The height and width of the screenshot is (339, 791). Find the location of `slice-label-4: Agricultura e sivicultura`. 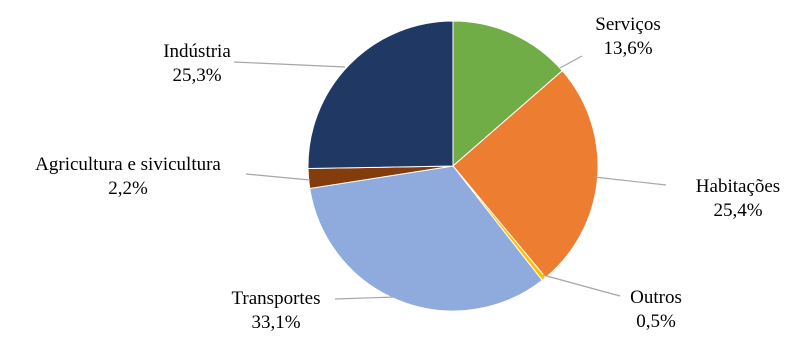

slice-label-4: Agricultura e sivicultura is located at coordinates (128, 164).